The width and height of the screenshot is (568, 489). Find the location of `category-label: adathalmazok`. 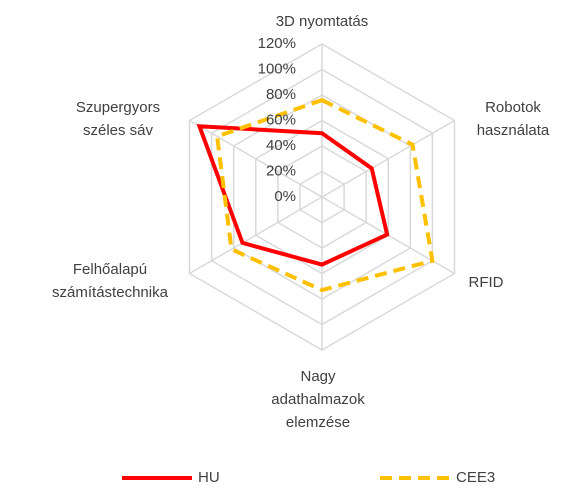

category-label: adathalmazok is located at coordinates (318, 399).